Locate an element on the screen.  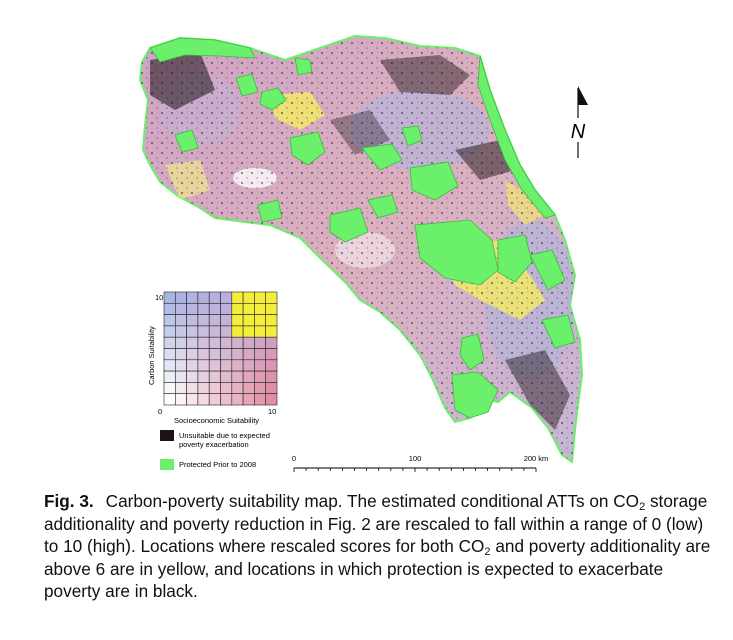
legend-y-axis-label: Carbon Suitability is located at coordinates (151, 355).